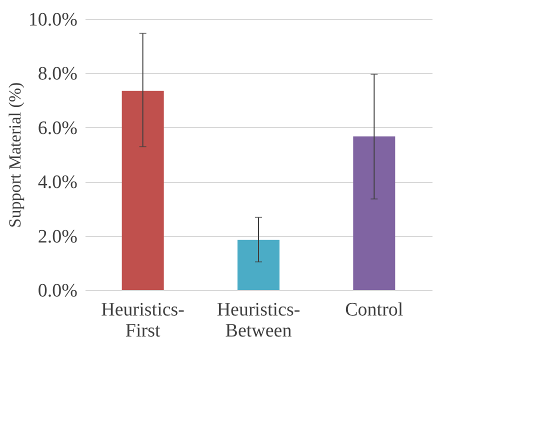 The image size is (549, 433). Describe the element at coordinates (58, 183) in the screenshot. I see `y-tick-label: 4.0%` at that location.